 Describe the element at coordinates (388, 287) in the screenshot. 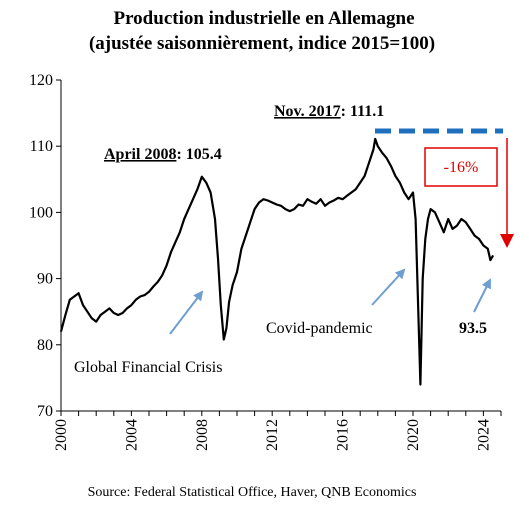

I see `covid-arrow` at that location.